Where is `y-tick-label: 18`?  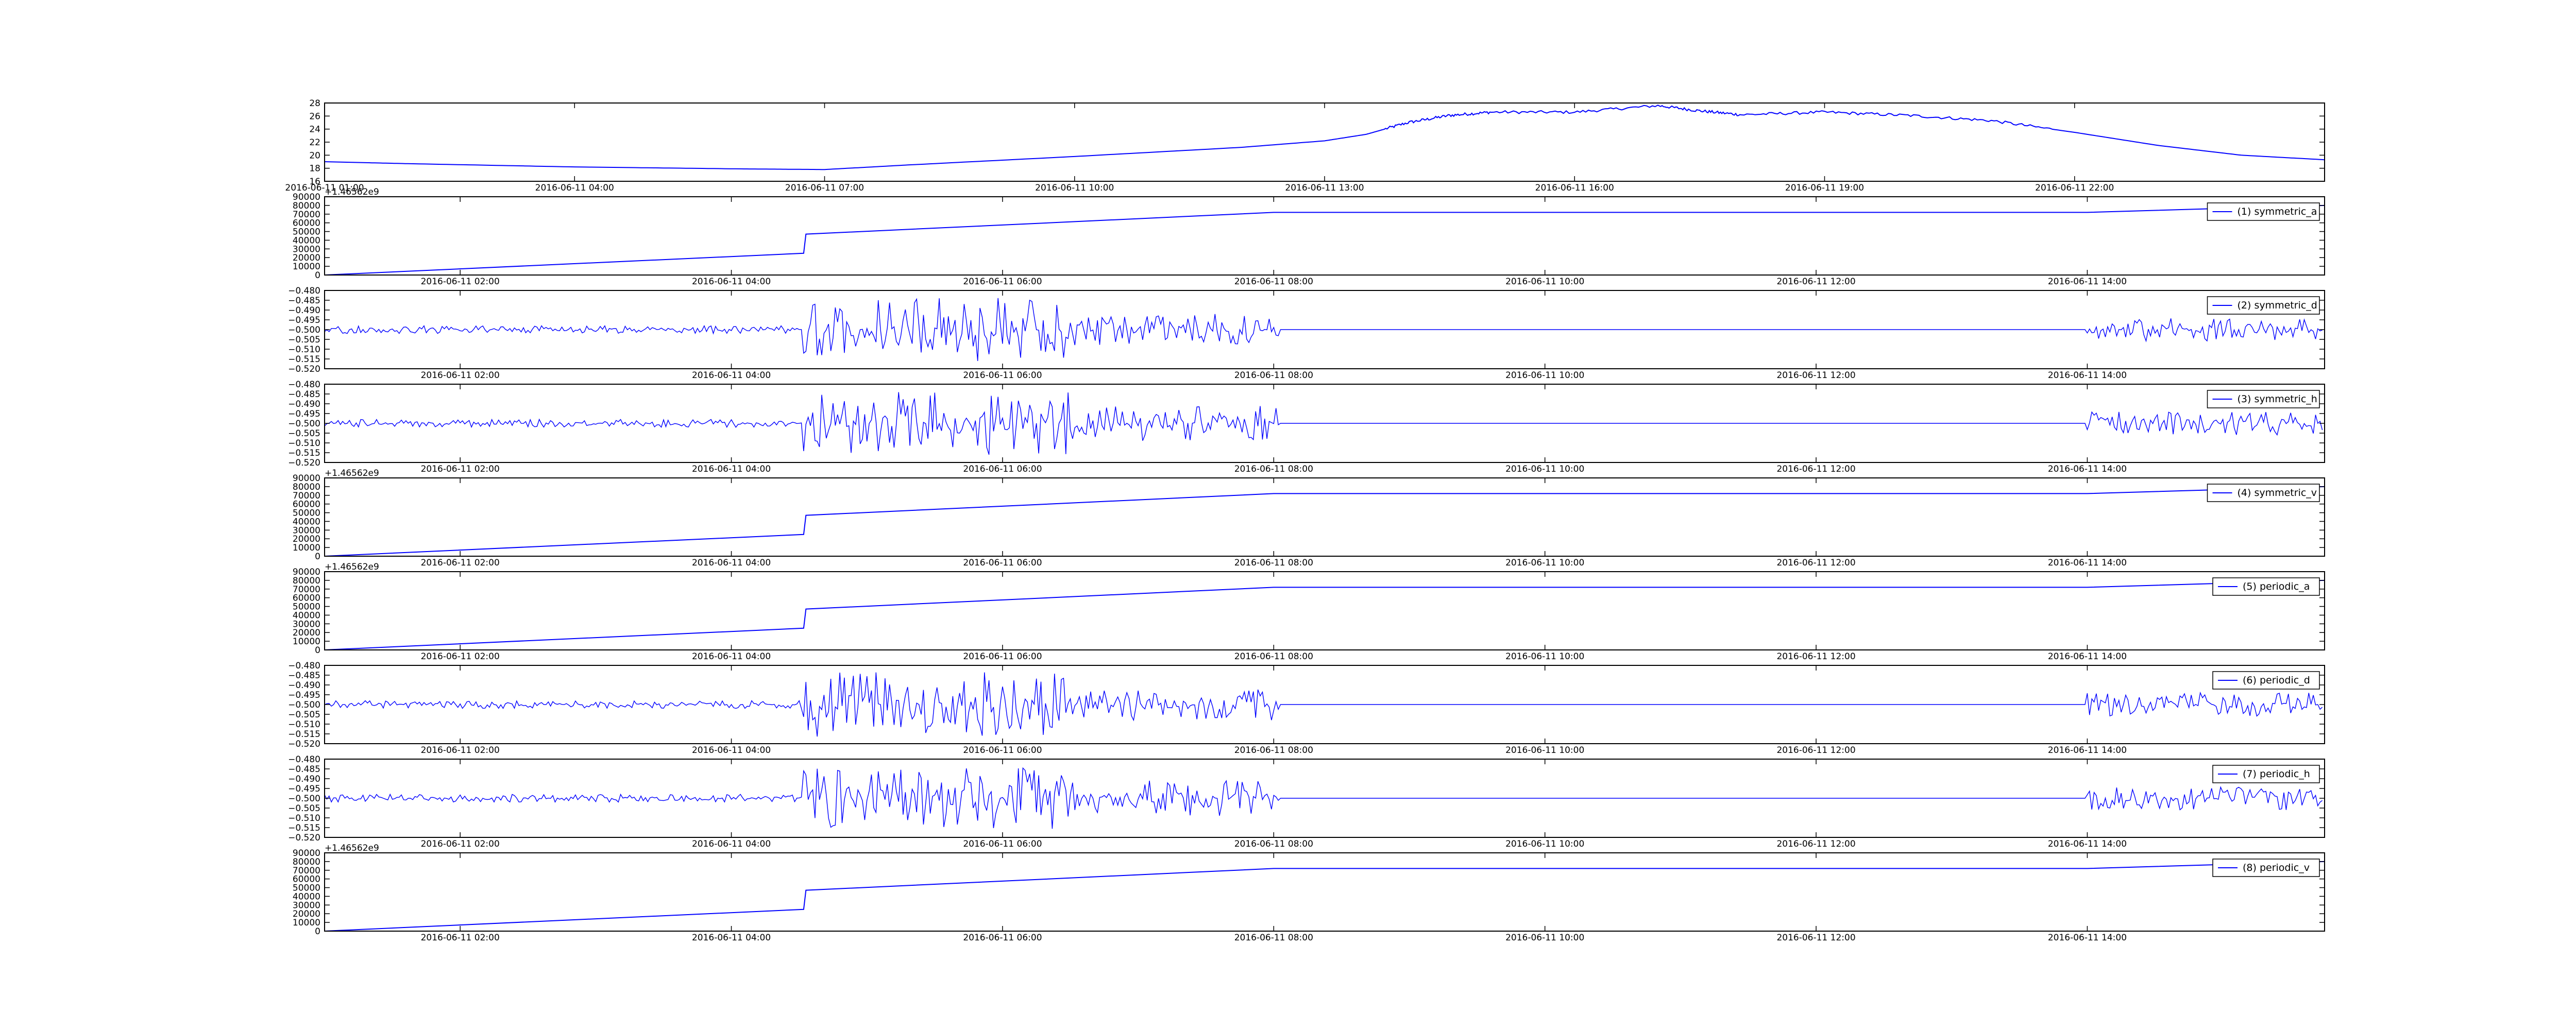 y-tick-label: 18 is located at coordinates (314, 169).